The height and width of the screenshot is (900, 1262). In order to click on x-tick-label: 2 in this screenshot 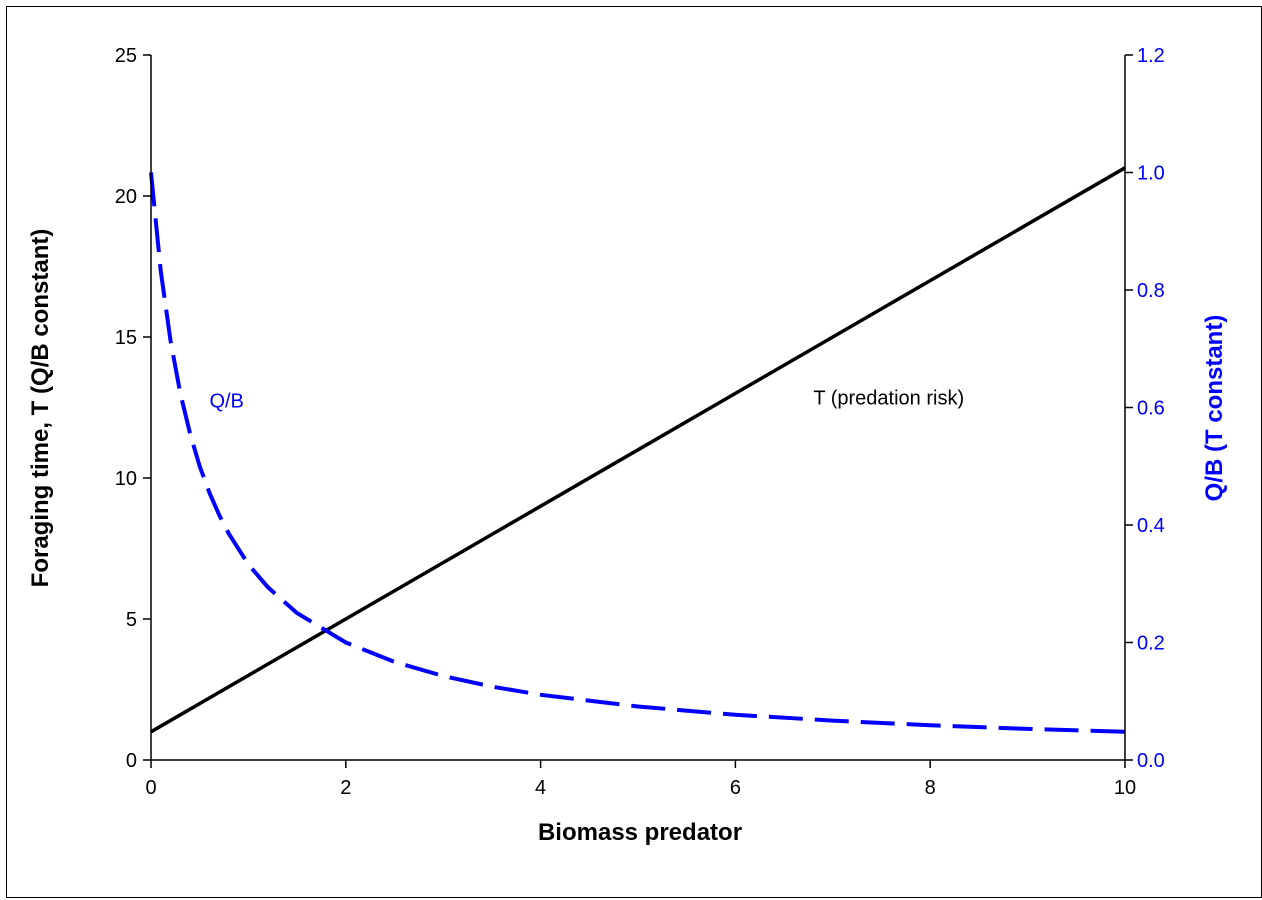, I will do `click(345, 788)`.